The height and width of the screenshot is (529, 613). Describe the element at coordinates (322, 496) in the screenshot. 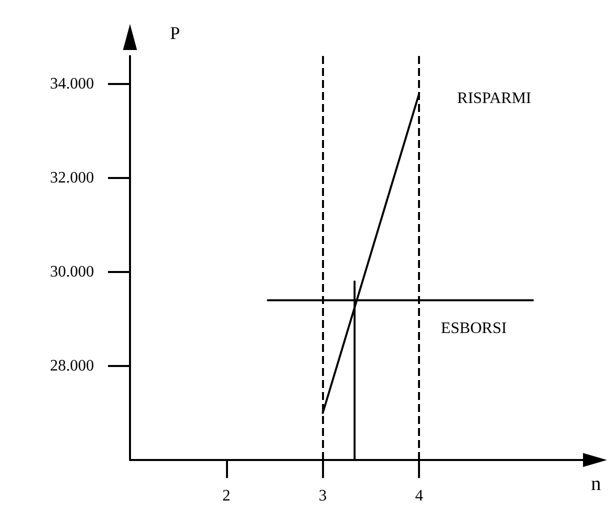

I see `x-tick-label: 3` at that location.